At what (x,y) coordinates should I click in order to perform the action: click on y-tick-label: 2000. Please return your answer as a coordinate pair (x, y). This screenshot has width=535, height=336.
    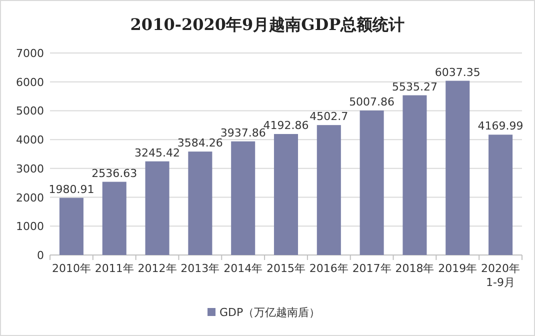
    Looking at the image, I should click on (30, 197).